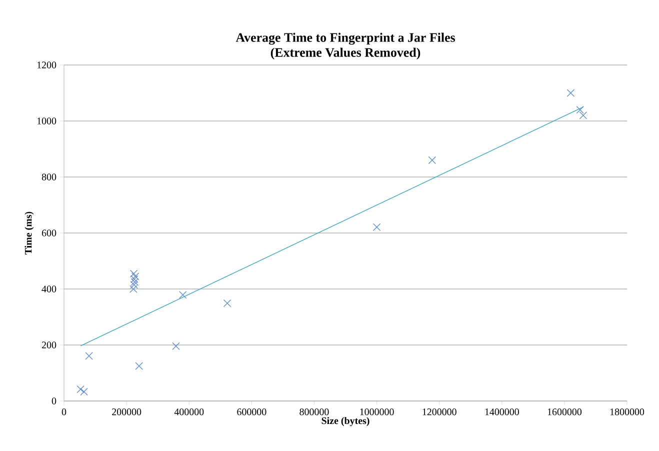  What do you see at coordinates (46, 121) in the screenshot?
I see `y-tick-label: 1000` at bounding box center [46, 121].